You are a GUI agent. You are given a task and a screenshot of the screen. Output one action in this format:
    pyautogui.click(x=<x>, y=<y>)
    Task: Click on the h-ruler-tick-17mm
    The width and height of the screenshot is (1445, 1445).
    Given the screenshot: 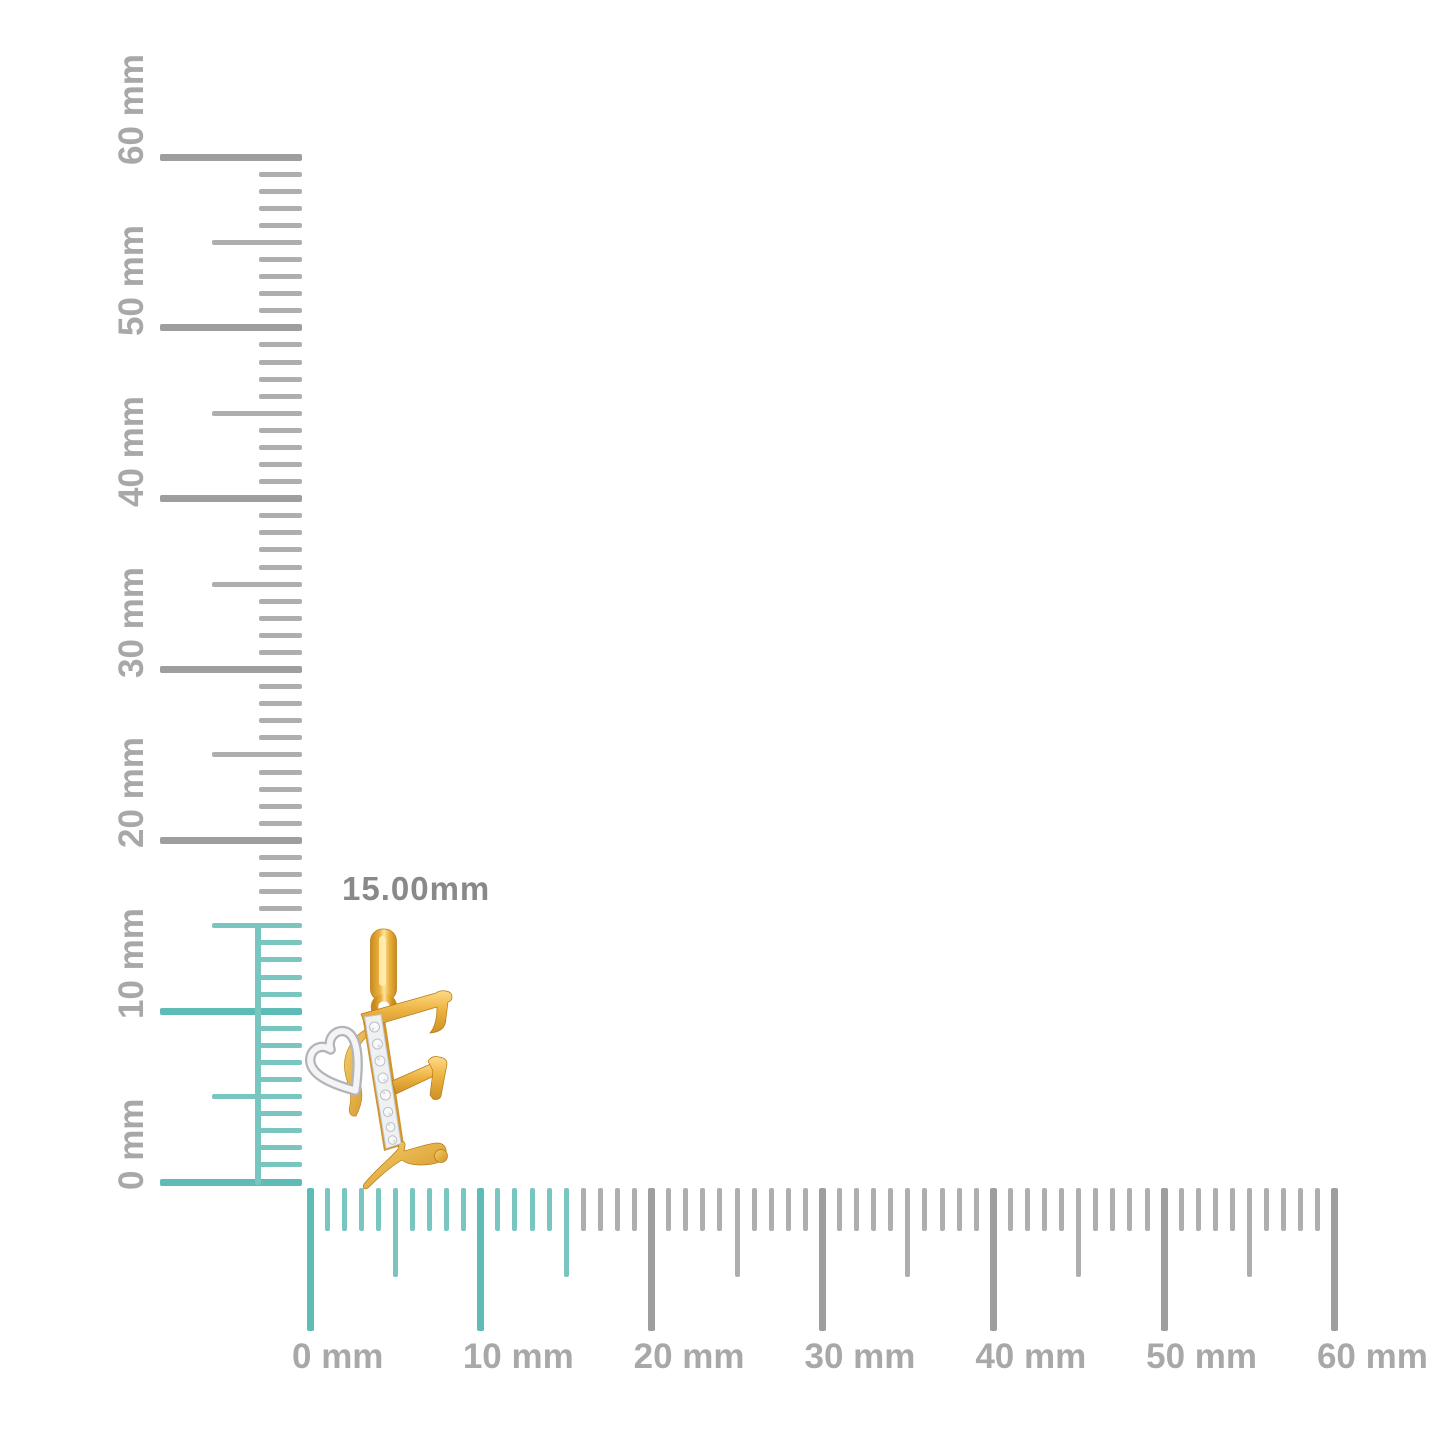 What is the action you would take?
    pyautogui.click(x=600, y=1209)
    